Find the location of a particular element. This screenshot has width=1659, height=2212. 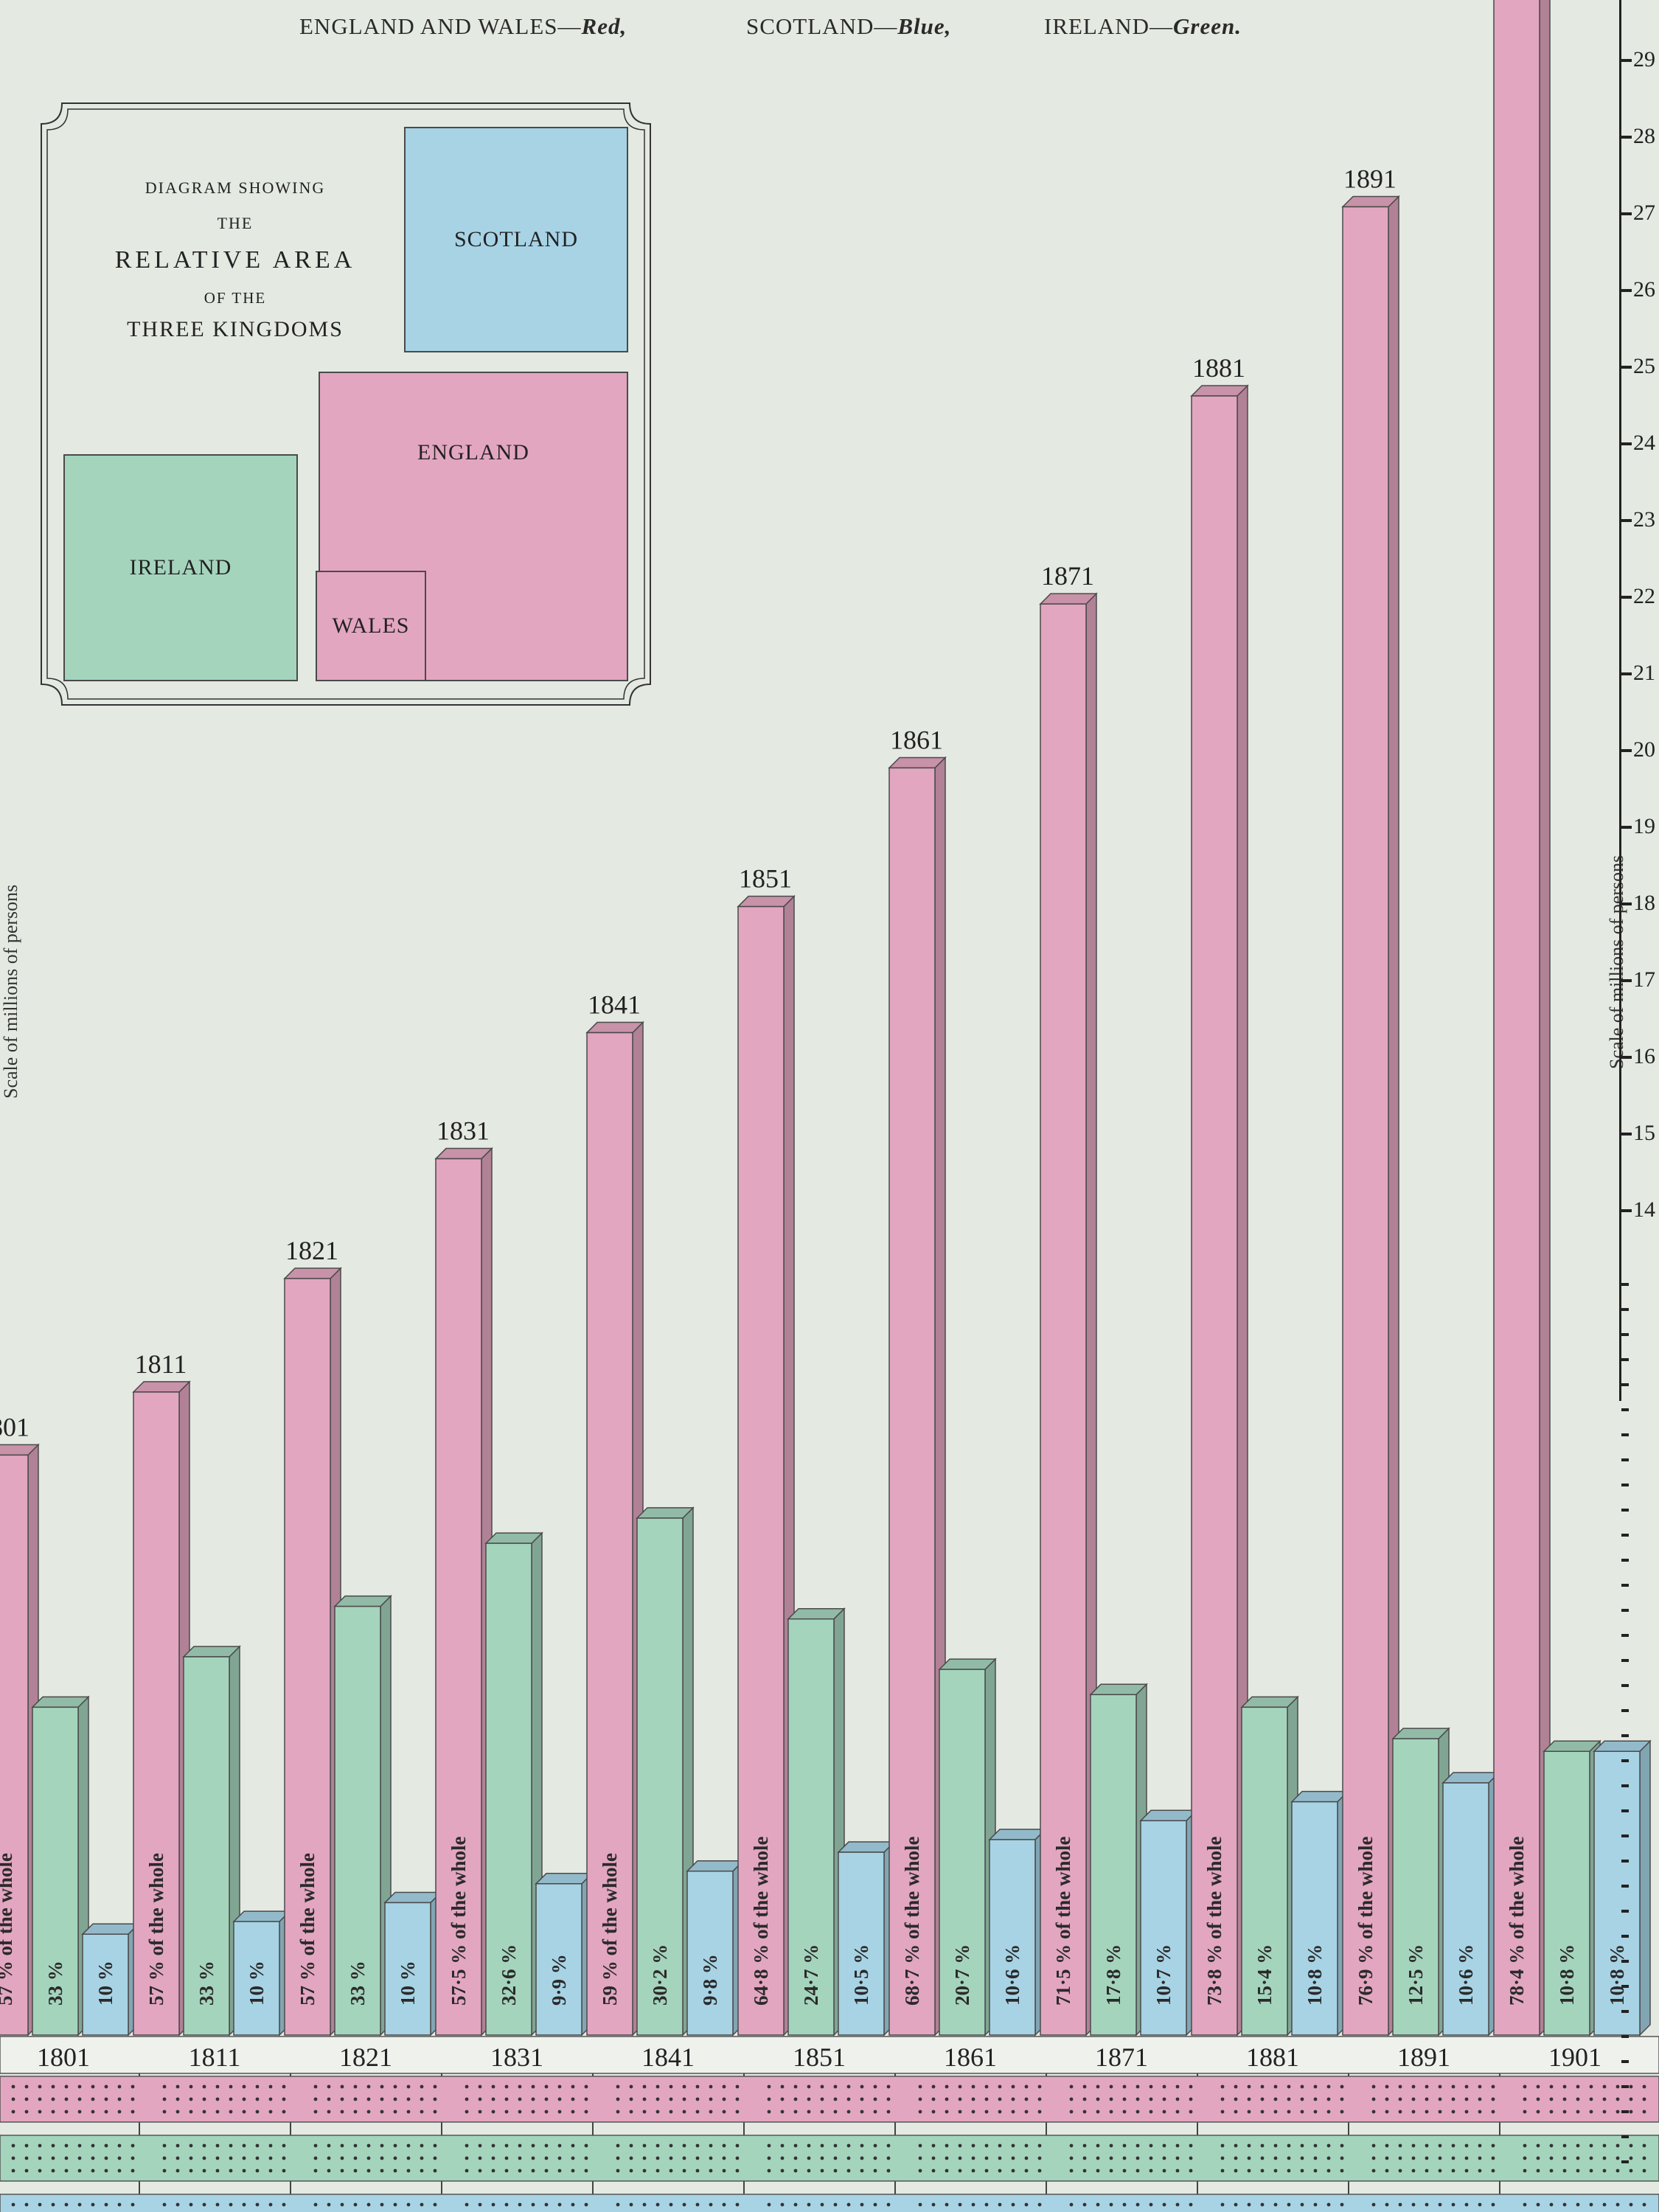

ruler-number: 22 is located at coordinates (1644, 596).